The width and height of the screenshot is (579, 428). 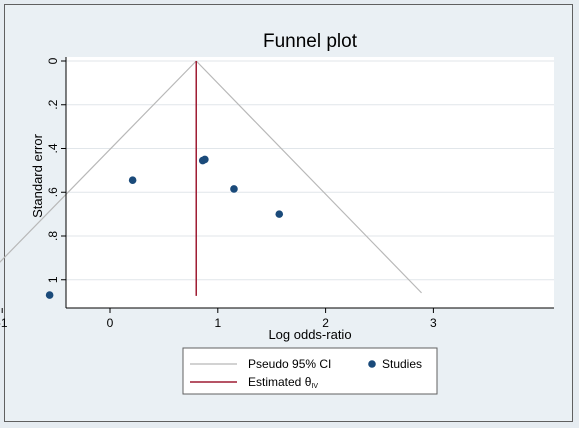 I want to click on x-axis: -1 0 1 2 3, so click(x=277, y=318).